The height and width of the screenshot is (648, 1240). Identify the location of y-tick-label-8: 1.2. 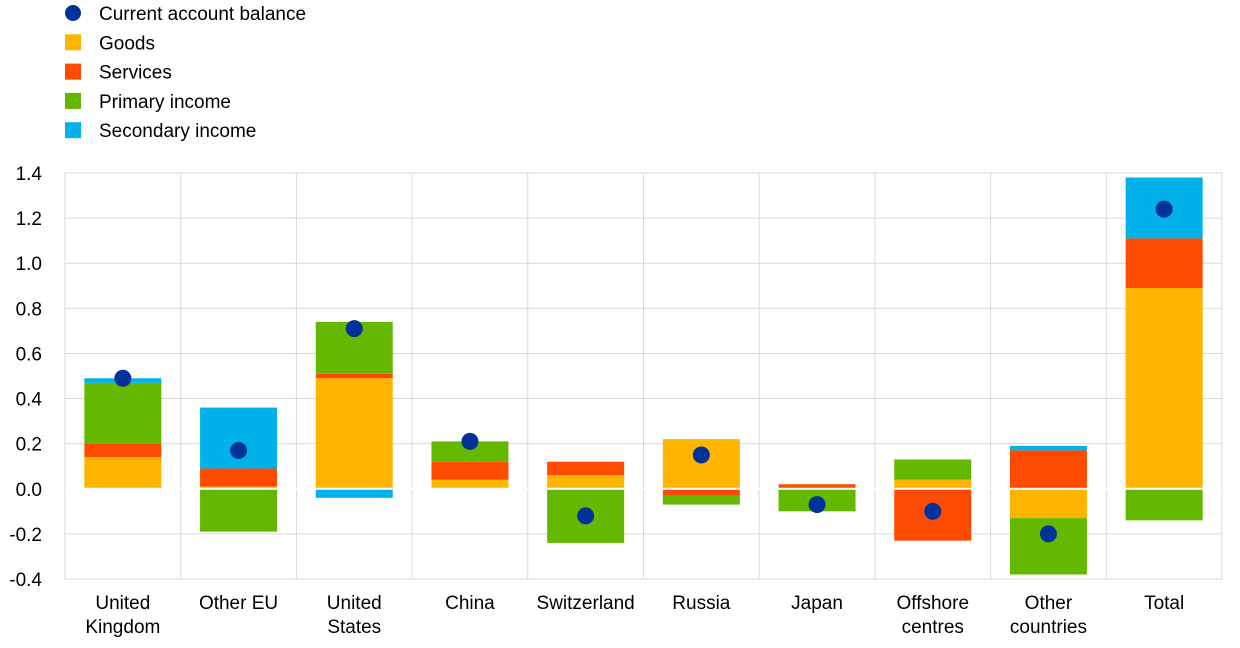
(29, 219).